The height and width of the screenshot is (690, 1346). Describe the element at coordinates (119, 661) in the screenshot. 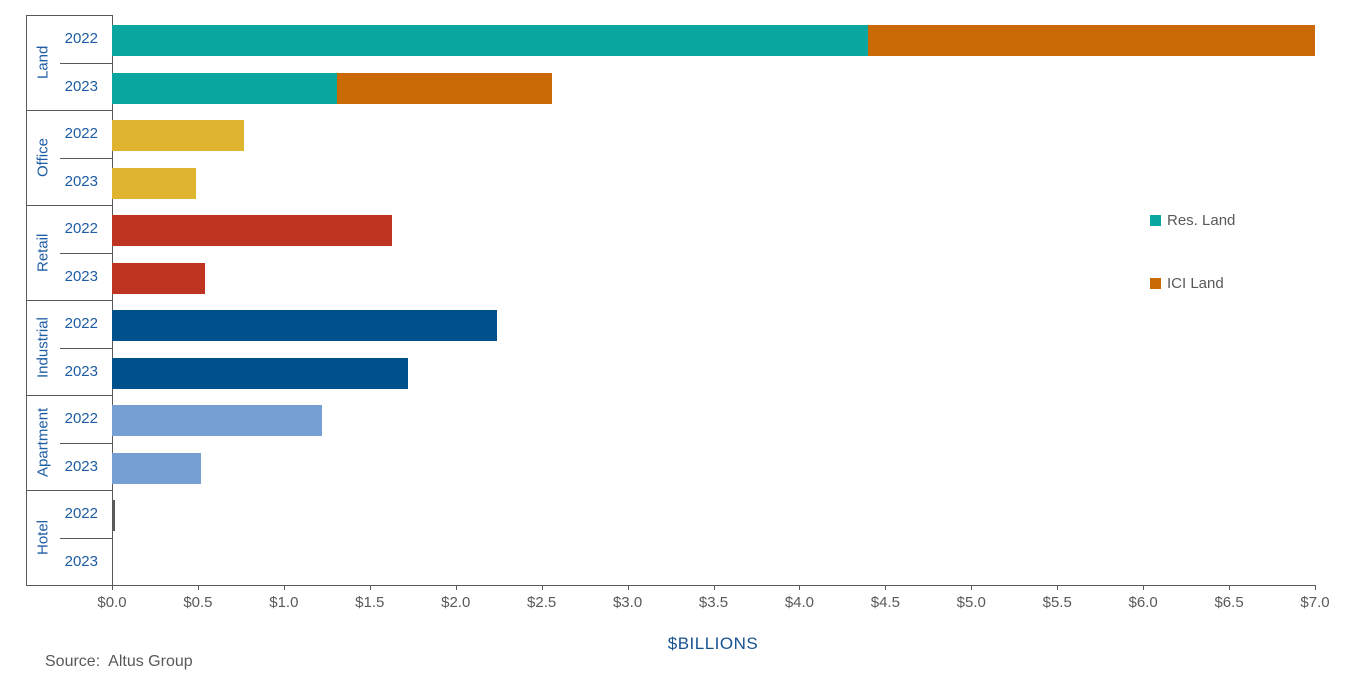

I see `source-note: Source: Altus Group` at that location.